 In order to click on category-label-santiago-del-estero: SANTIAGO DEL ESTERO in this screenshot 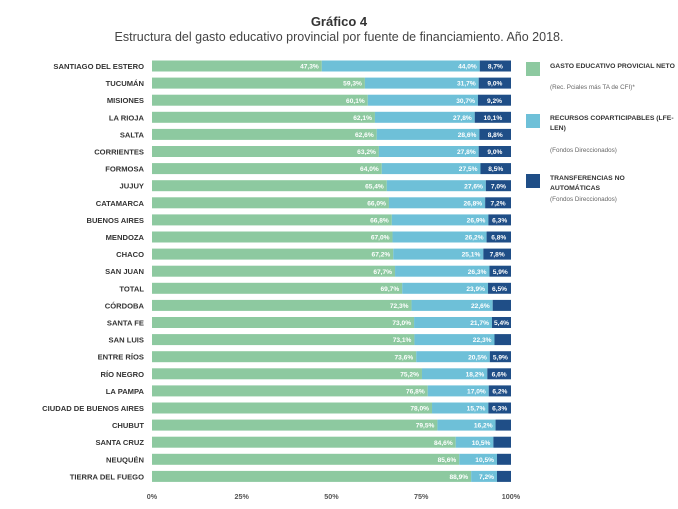, I will do `click(98, 66)`.